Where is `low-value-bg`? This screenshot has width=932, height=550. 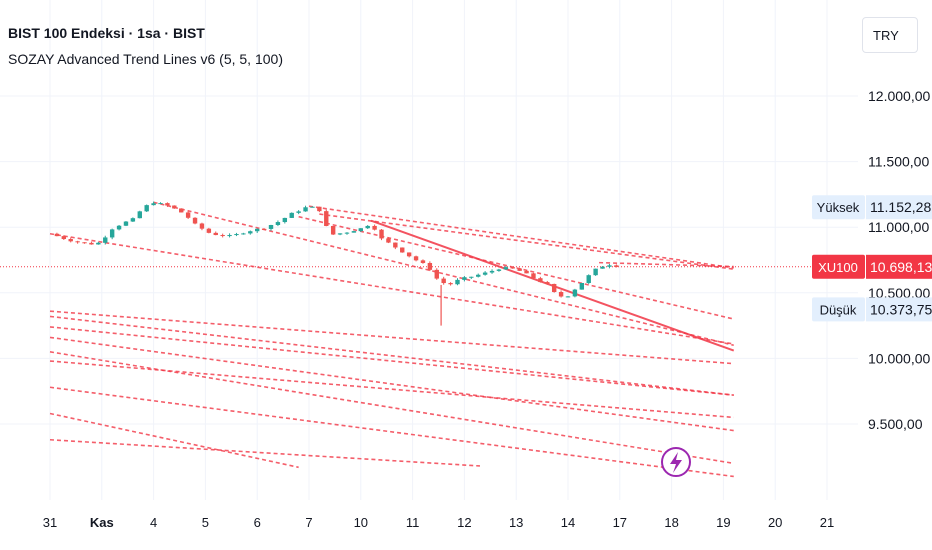 low-value-bg is located at coordinates (899, 309).